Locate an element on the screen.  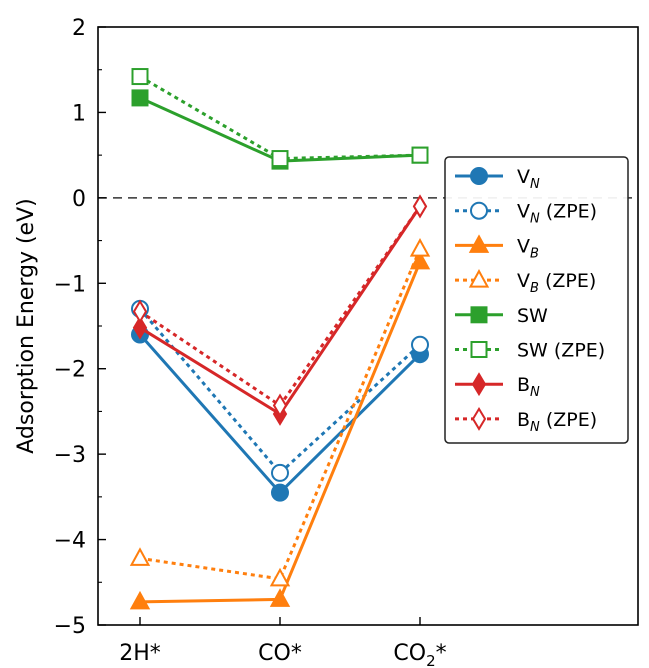
legend-entry: VN (ZPE) is located at coordinates (526, 214).